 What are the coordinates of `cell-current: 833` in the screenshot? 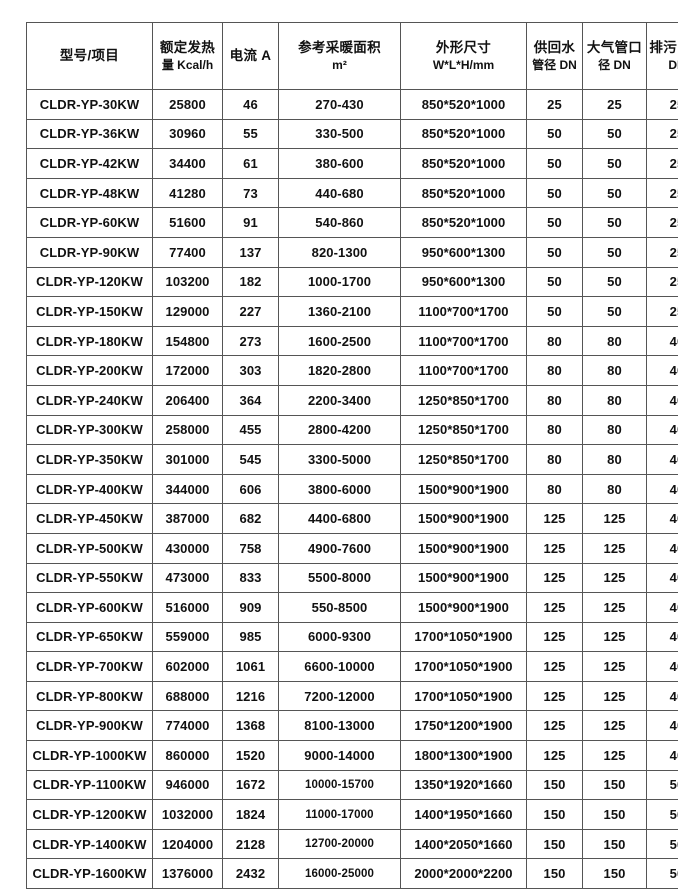 It's located at (251, 578).